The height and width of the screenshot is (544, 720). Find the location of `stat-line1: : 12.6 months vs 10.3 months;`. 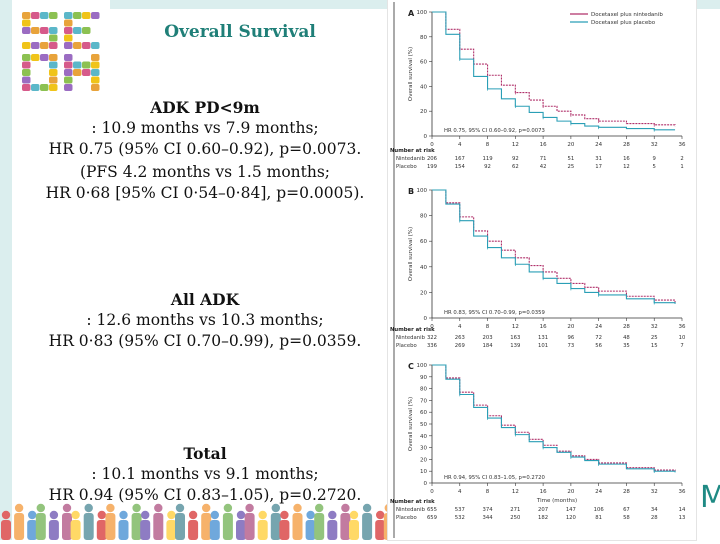

stat-line1: : 12.6 months vs 10.3 months; is located at coordinates (205, 320).